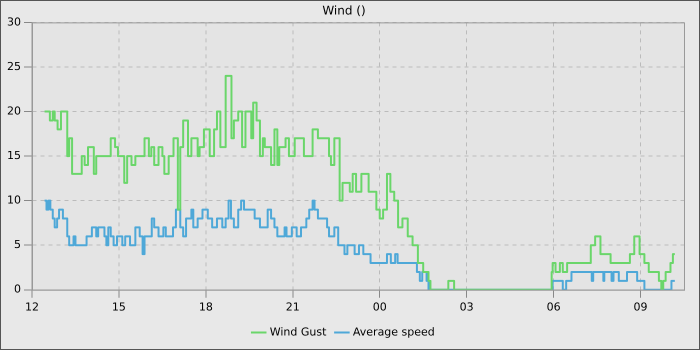 Image resolution: width=700 pixels, height=350 pixels. I want to click on y-tick-label: 30, so click(13, 21).